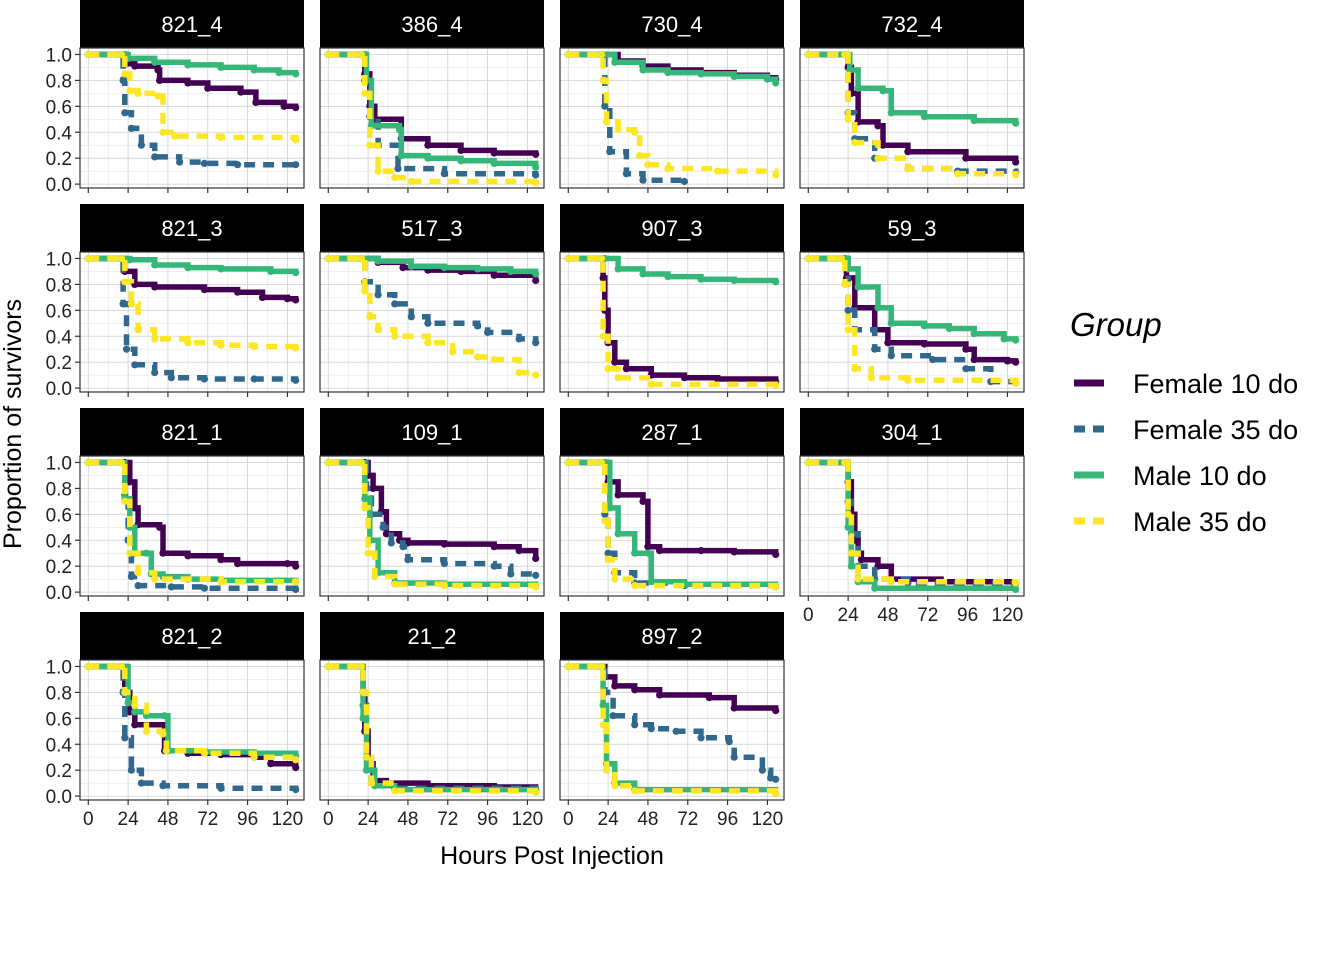 Image resolution: width=1344 pixels, height=960 pixels. Describe the element at coordinates (59, 771) in the screenshot. I see `y-tick-label: 0.2` at that location.